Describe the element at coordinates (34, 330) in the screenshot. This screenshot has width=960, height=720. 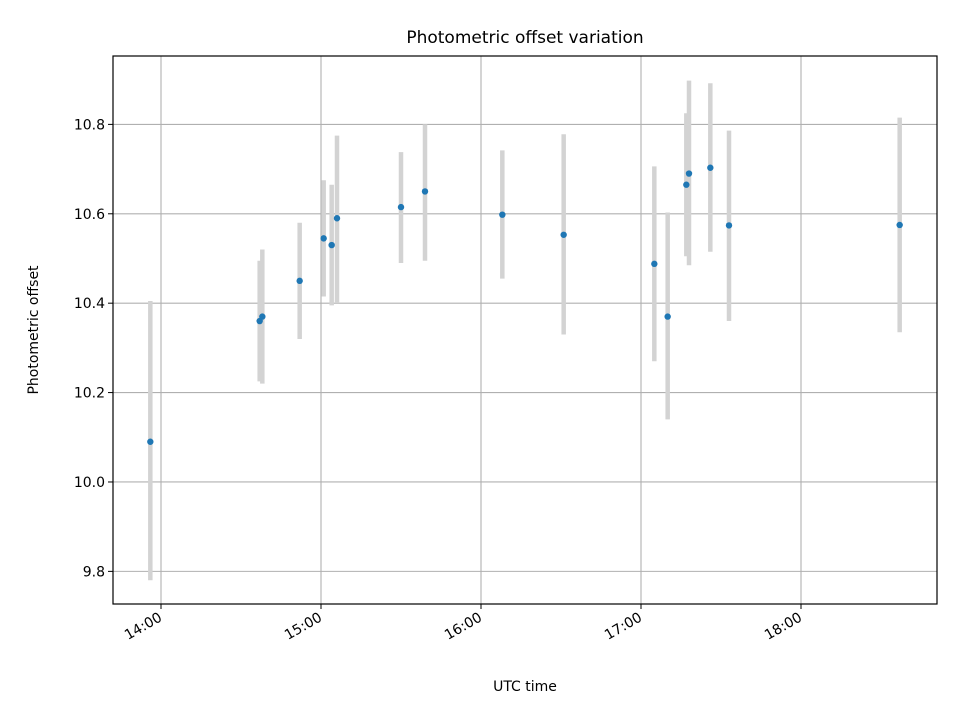
I see `y-axis-label: Photometric offset` at that location.